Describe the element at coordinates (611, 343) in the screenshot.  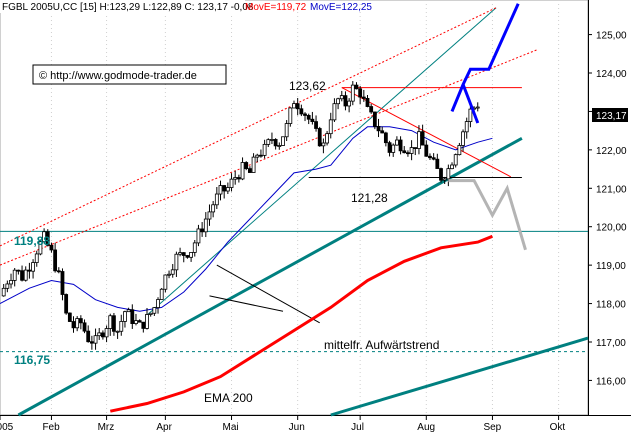
I see `price-tick-label: 117,00` at that location.